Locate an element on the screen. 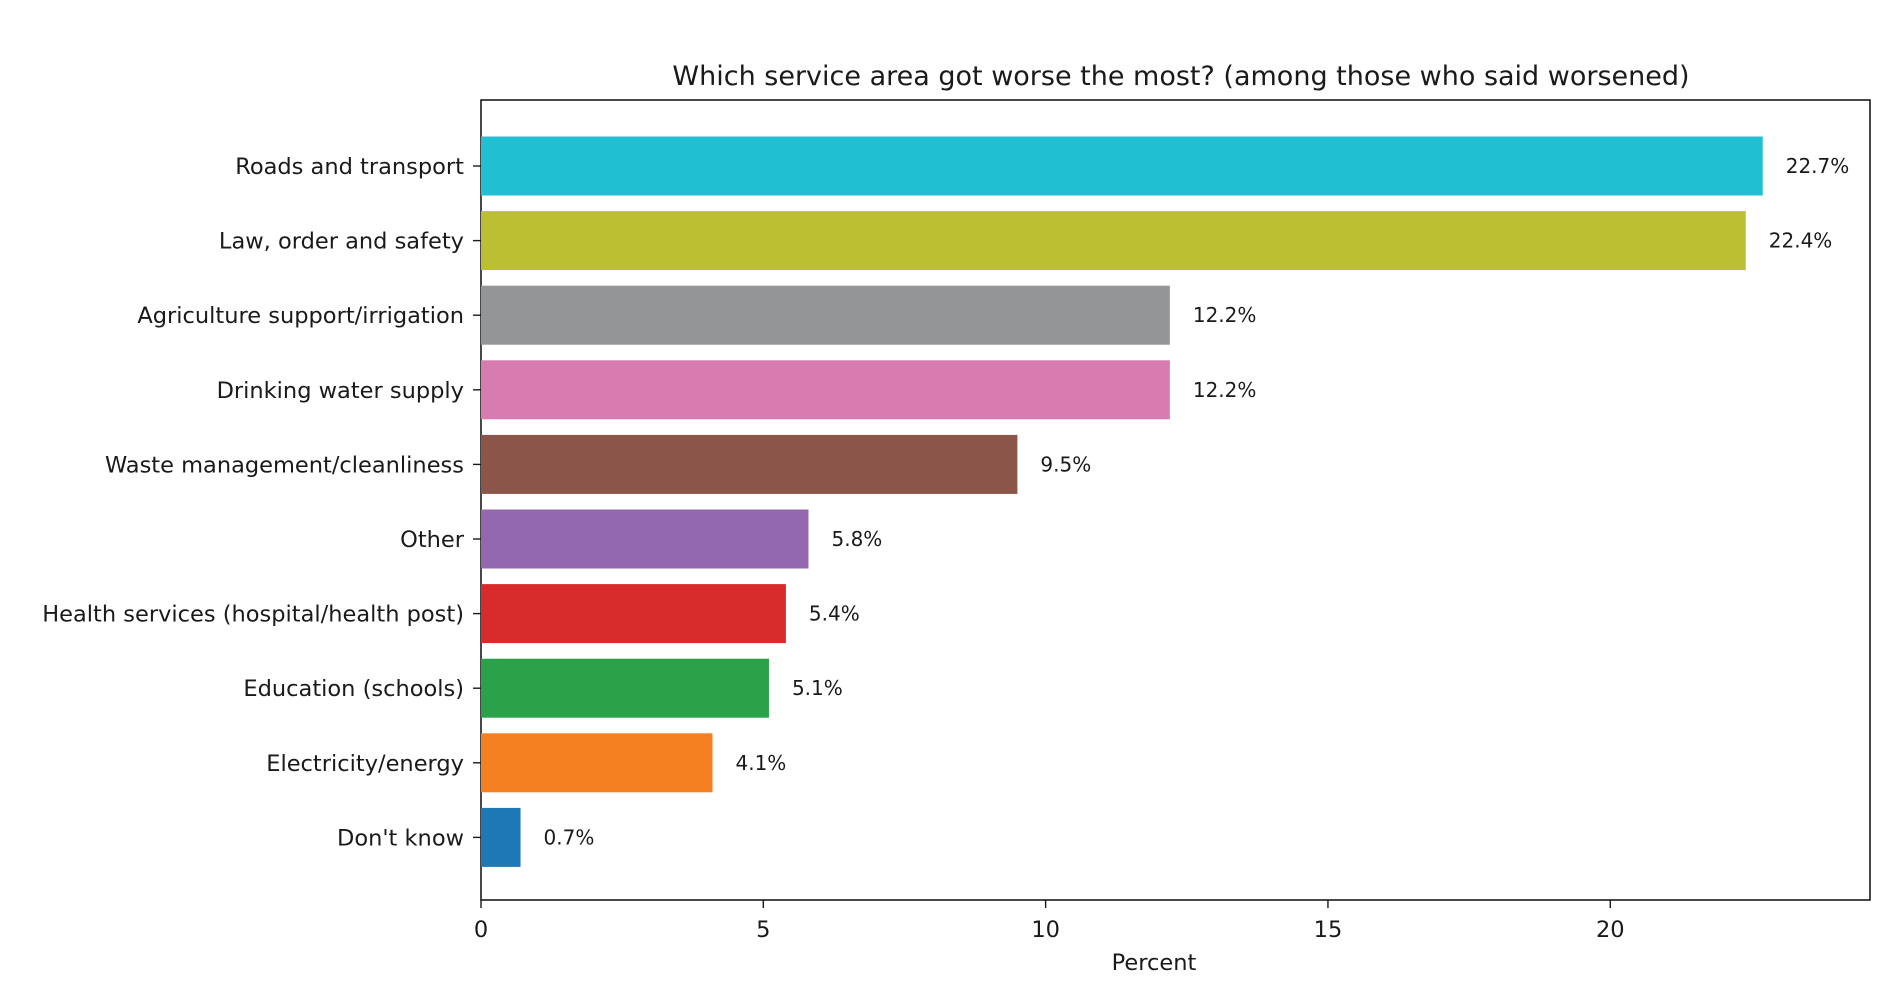 The width and height of the screenshot is (1882, 988). x-tick-label-3: 15 is located at coordinates (1328, 930).